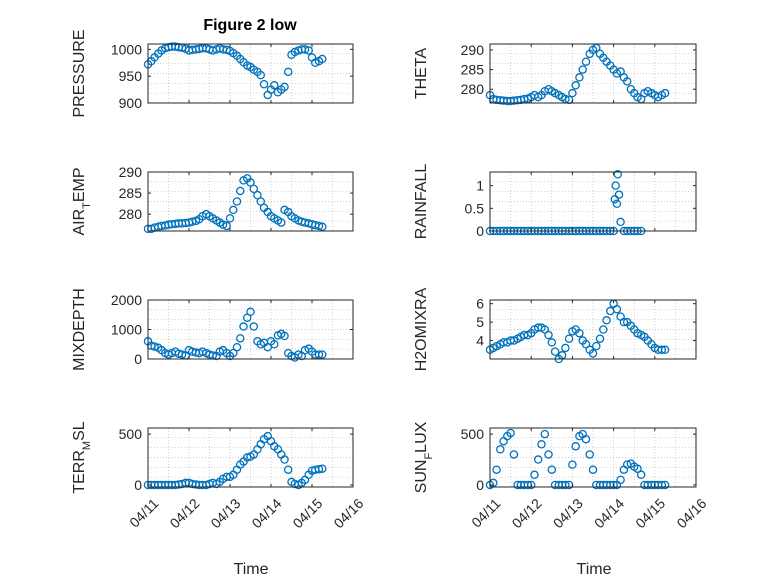 This screenshot has height=583, width=778. Describe the element at coordinates (212, 329) in the screenshot. I see `subplot-5: 0 1000 2000 MIXDEPTH` at that location.